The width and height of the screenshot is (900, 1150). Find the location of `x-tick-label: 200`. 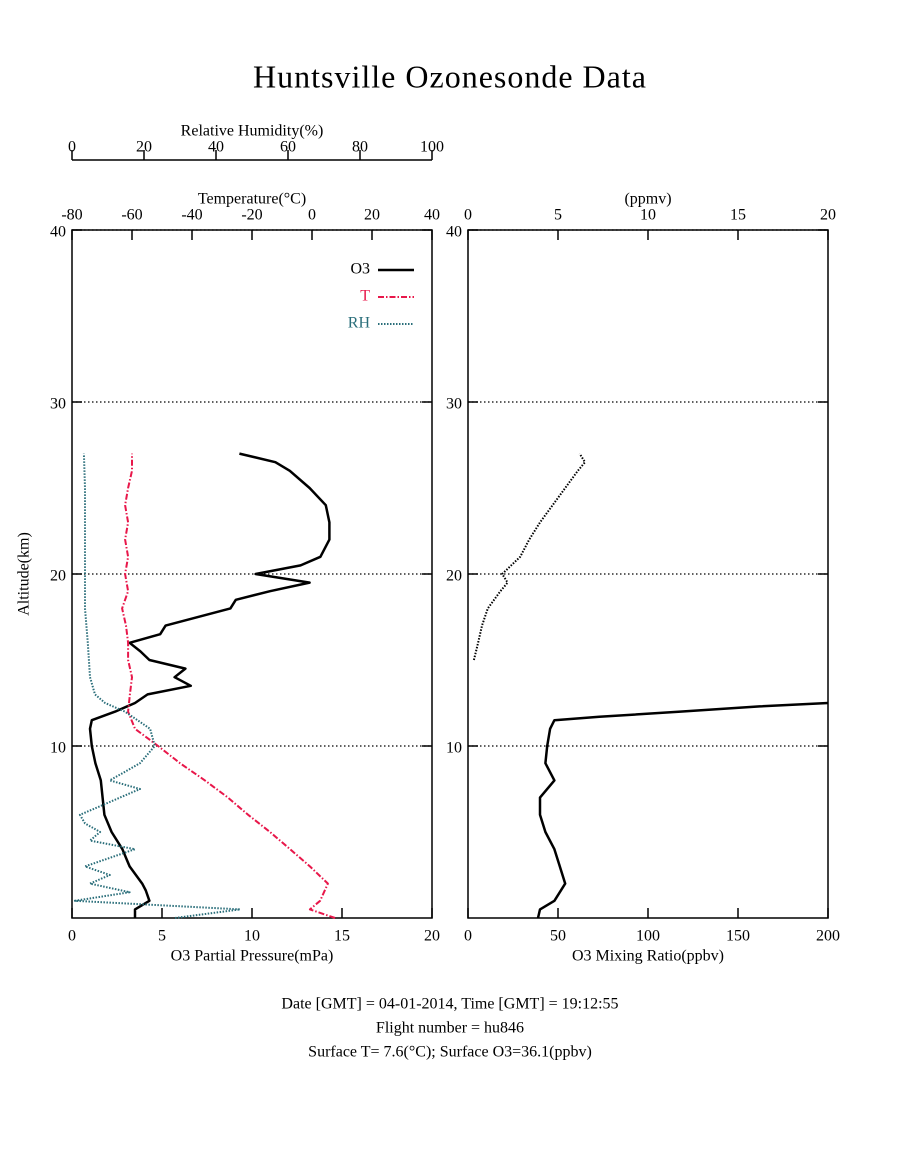

x-tick-label: 200 is located at coordinates (828, 936).